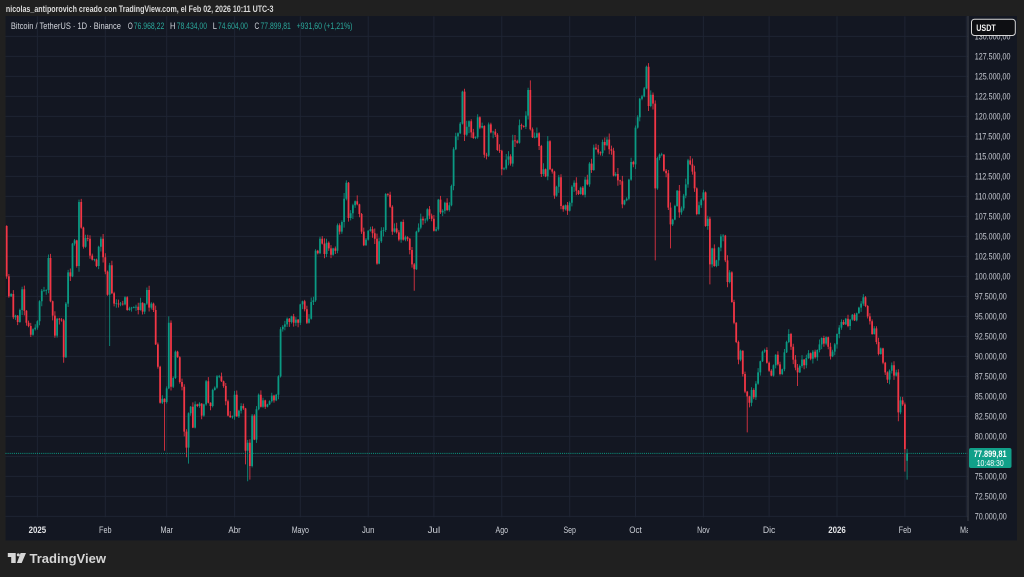  What do you see at coordinates (991, 357) in the screenshot?
I see `svg-text: 90.000,00` at bounding box center [991, 357].